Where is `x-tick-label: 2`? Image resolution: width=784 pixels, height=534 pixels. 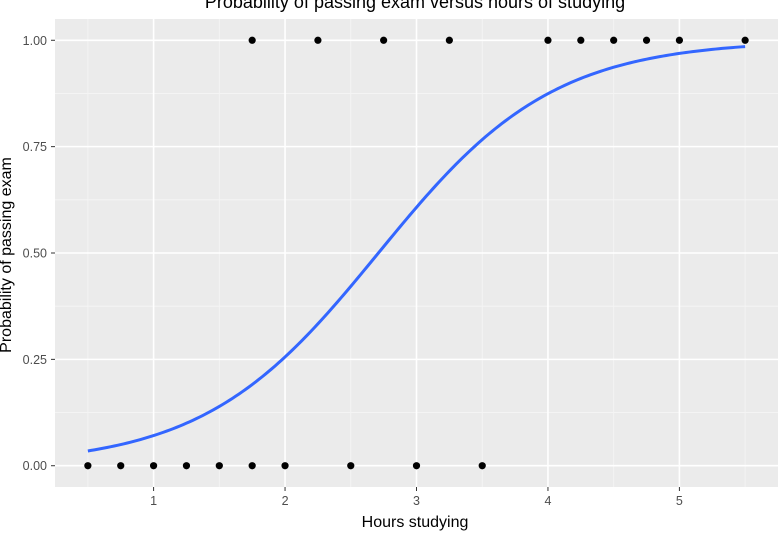 x-tick-label: 2 is located at coordinates (285, 501).